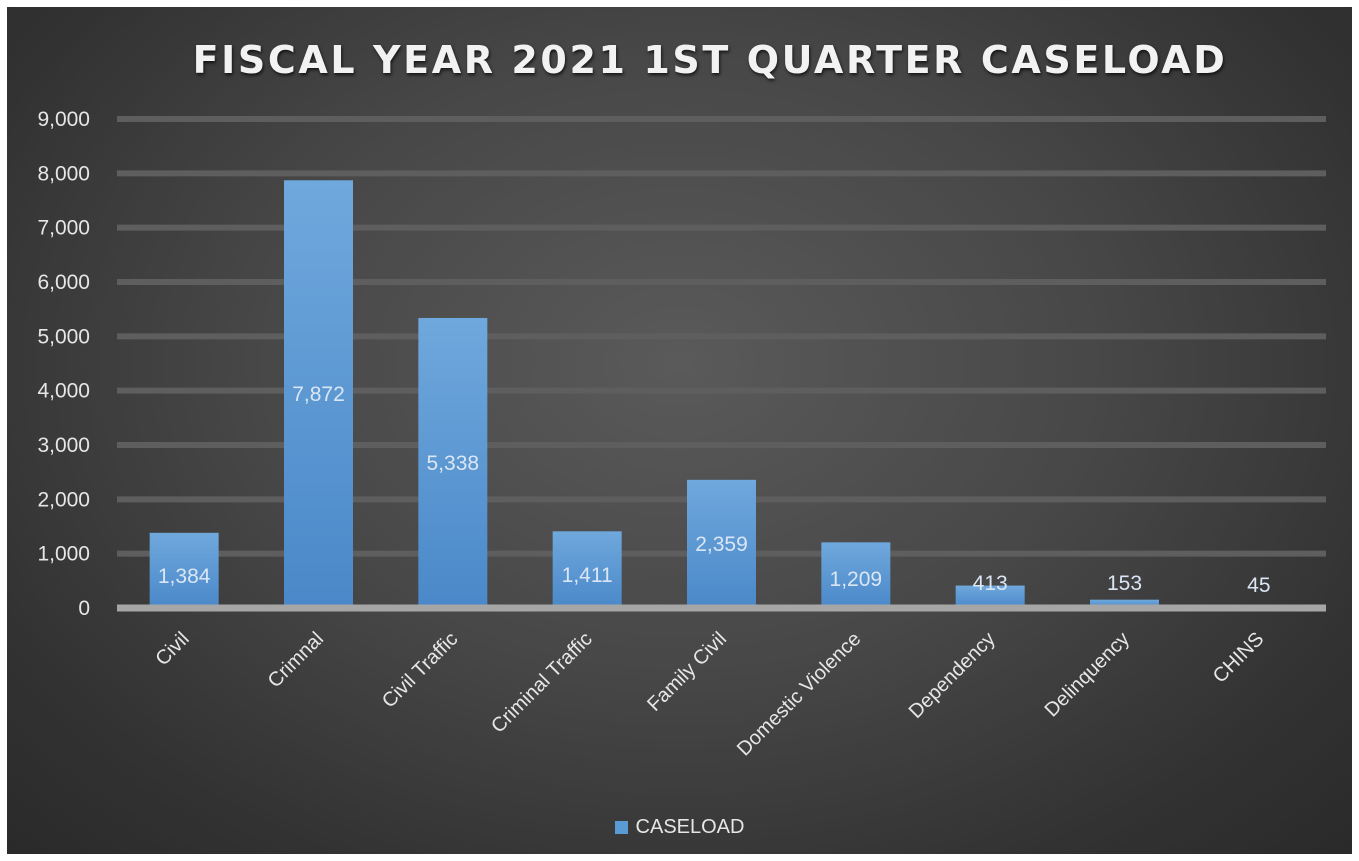  Describe the element at coordinates (687, 672) in the screenshot. I see `x-tick-label: Family Civil` at that location.